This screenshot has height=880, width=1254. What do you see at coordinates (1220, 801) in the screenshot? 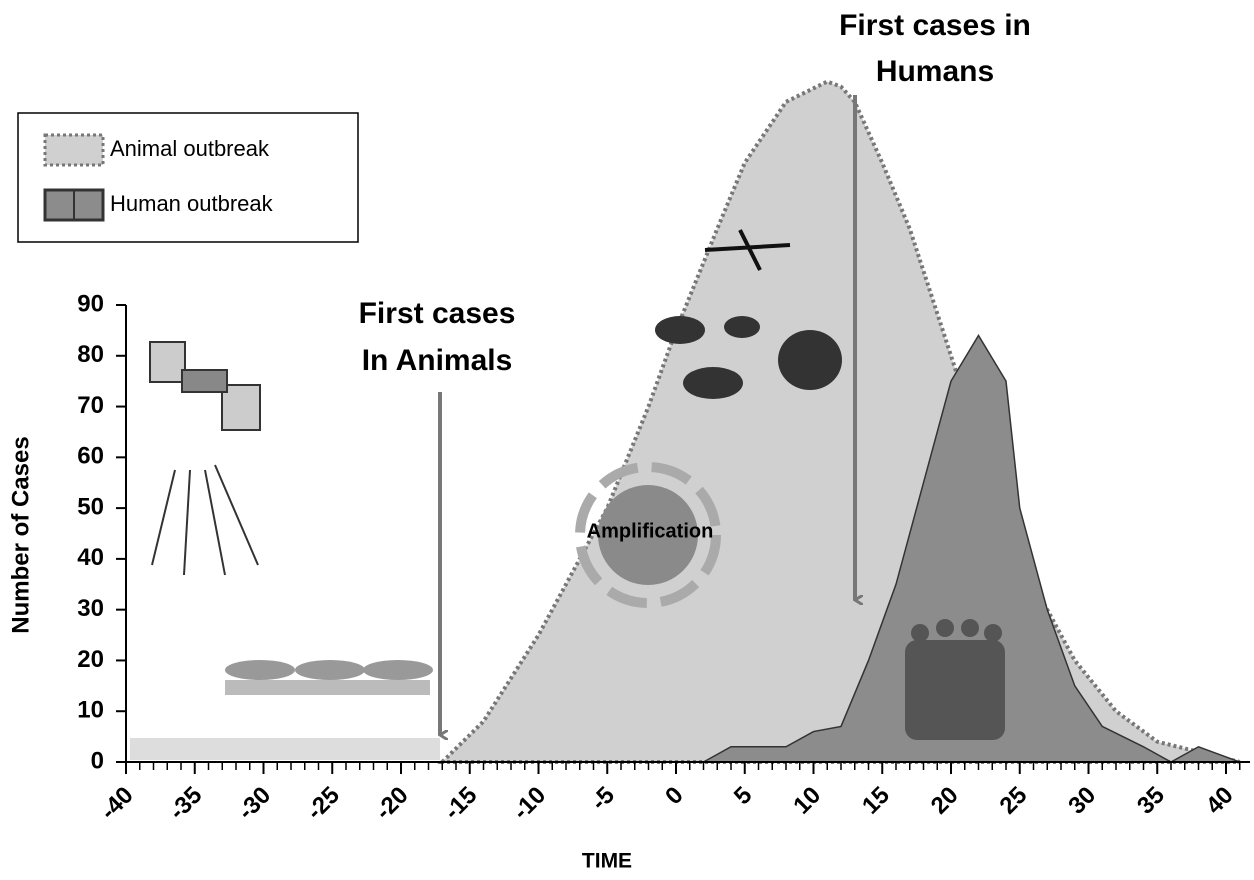
I see `x-tick-label: 40` at bounding box center [1220, 801].